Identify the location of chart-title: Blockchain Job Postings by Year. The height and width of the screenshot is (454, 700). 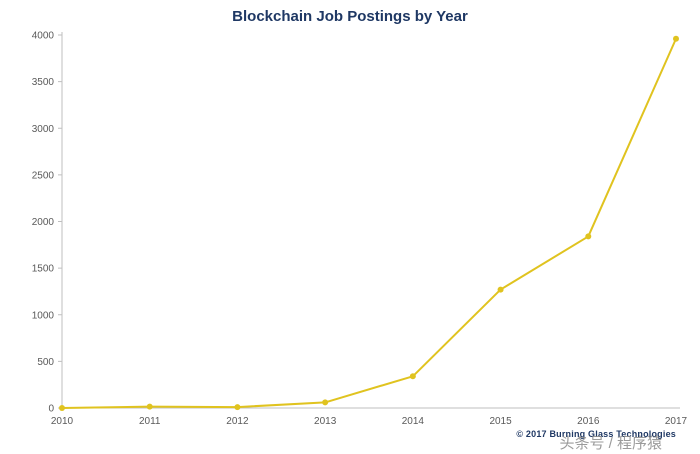
(350, 16).